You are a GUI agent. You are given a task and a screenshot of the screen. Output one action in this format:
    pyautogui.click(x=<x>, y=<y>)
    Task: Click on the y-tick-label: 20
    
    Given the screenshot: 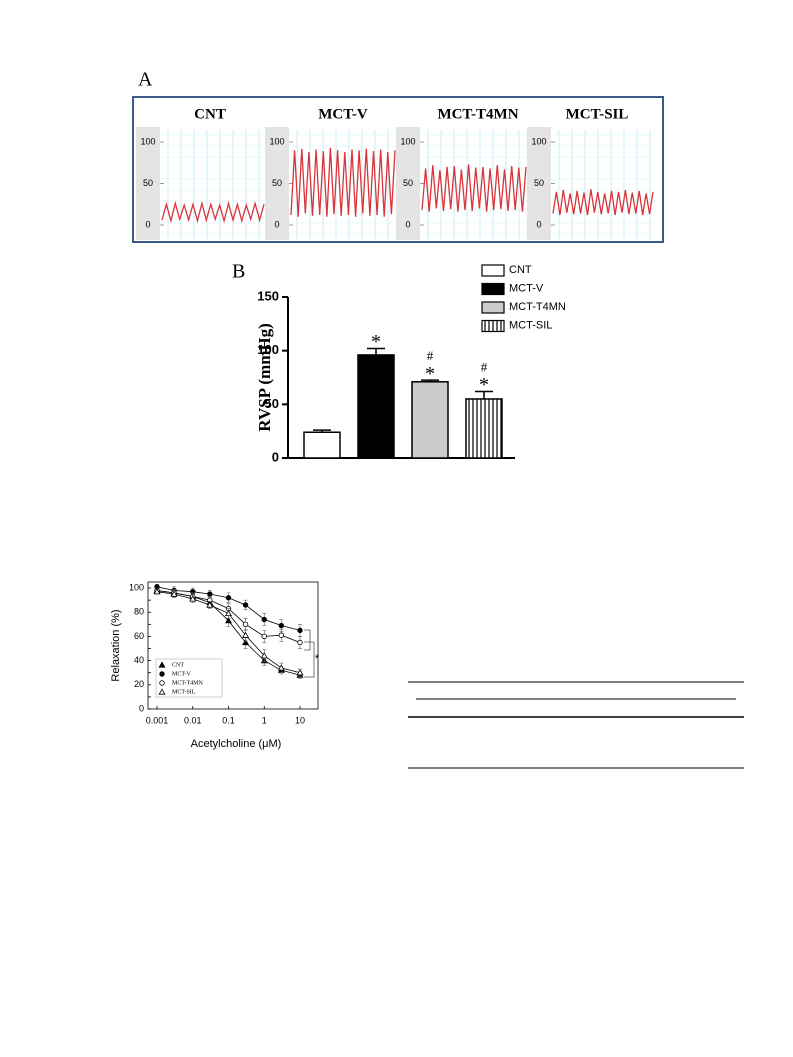 What is the action you would take?
    pyautogui.click(x=139, y=684)
    